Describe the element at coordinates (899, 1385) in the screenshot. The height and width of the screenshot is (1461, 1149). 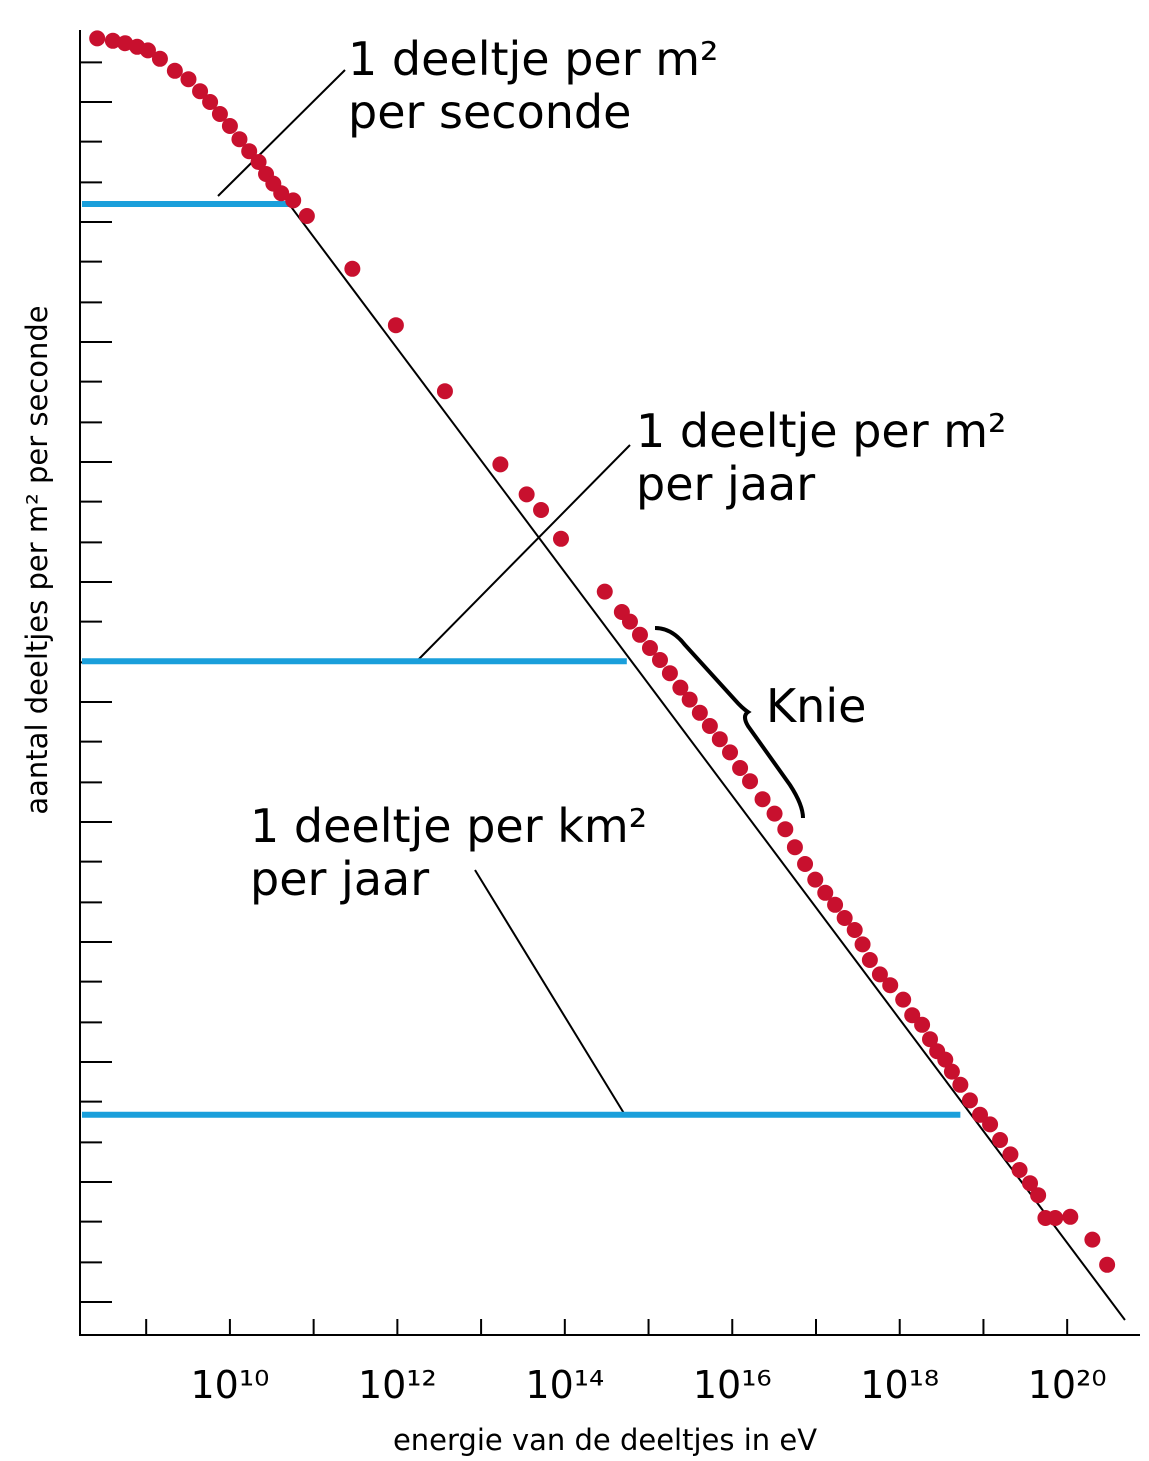
I see `x-tick-label: 10¹⁸` at that location.